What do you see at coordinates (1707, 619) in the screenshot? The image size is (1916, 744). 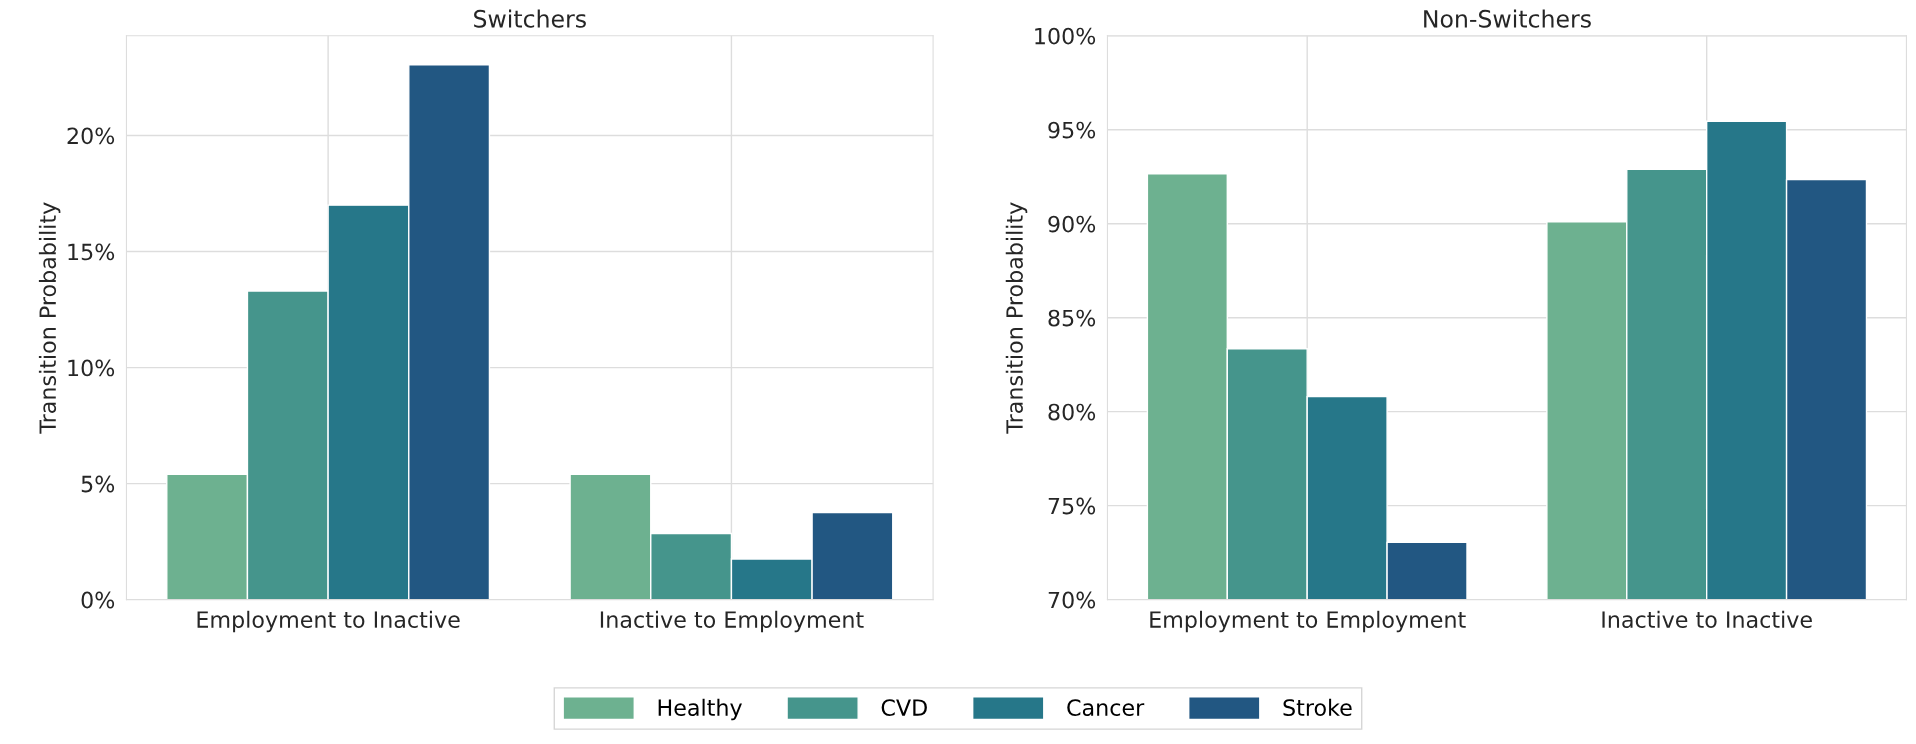 I see `x-tick-label: Inactive to Inactive` at bounding box center [1707, 619].